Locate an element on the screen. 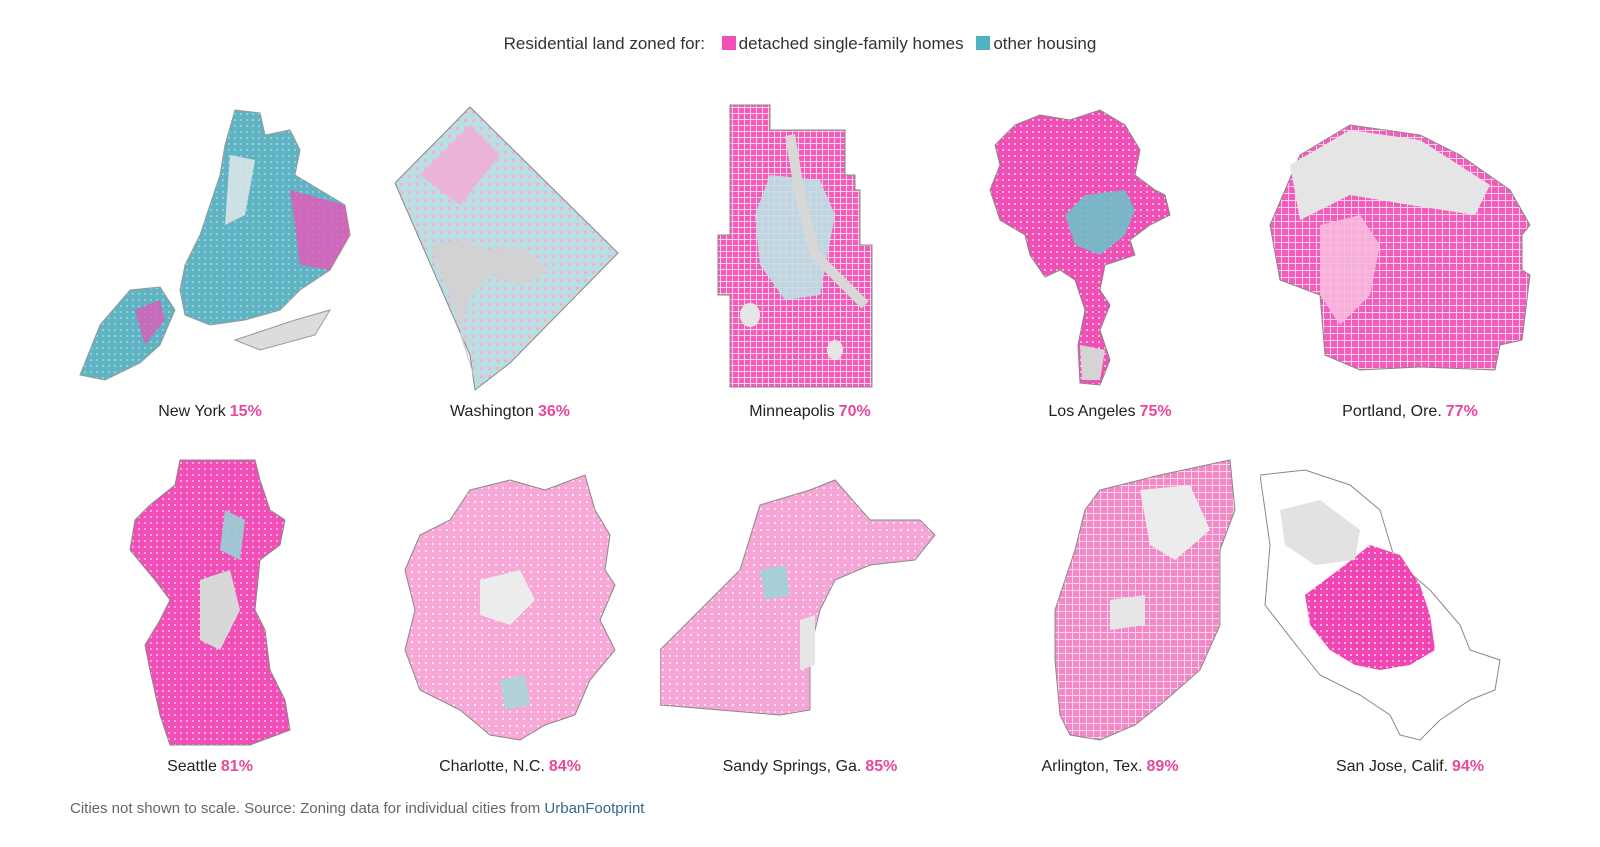  arlington-map is located at coordinates (1145, 600).